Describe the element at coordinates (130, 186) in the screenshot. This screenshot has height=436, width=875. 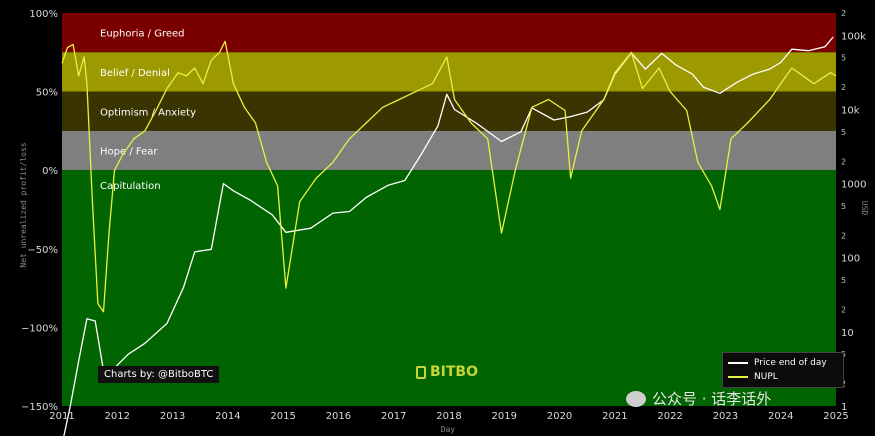
I see `zone-label-4: Capitulation` at that location.